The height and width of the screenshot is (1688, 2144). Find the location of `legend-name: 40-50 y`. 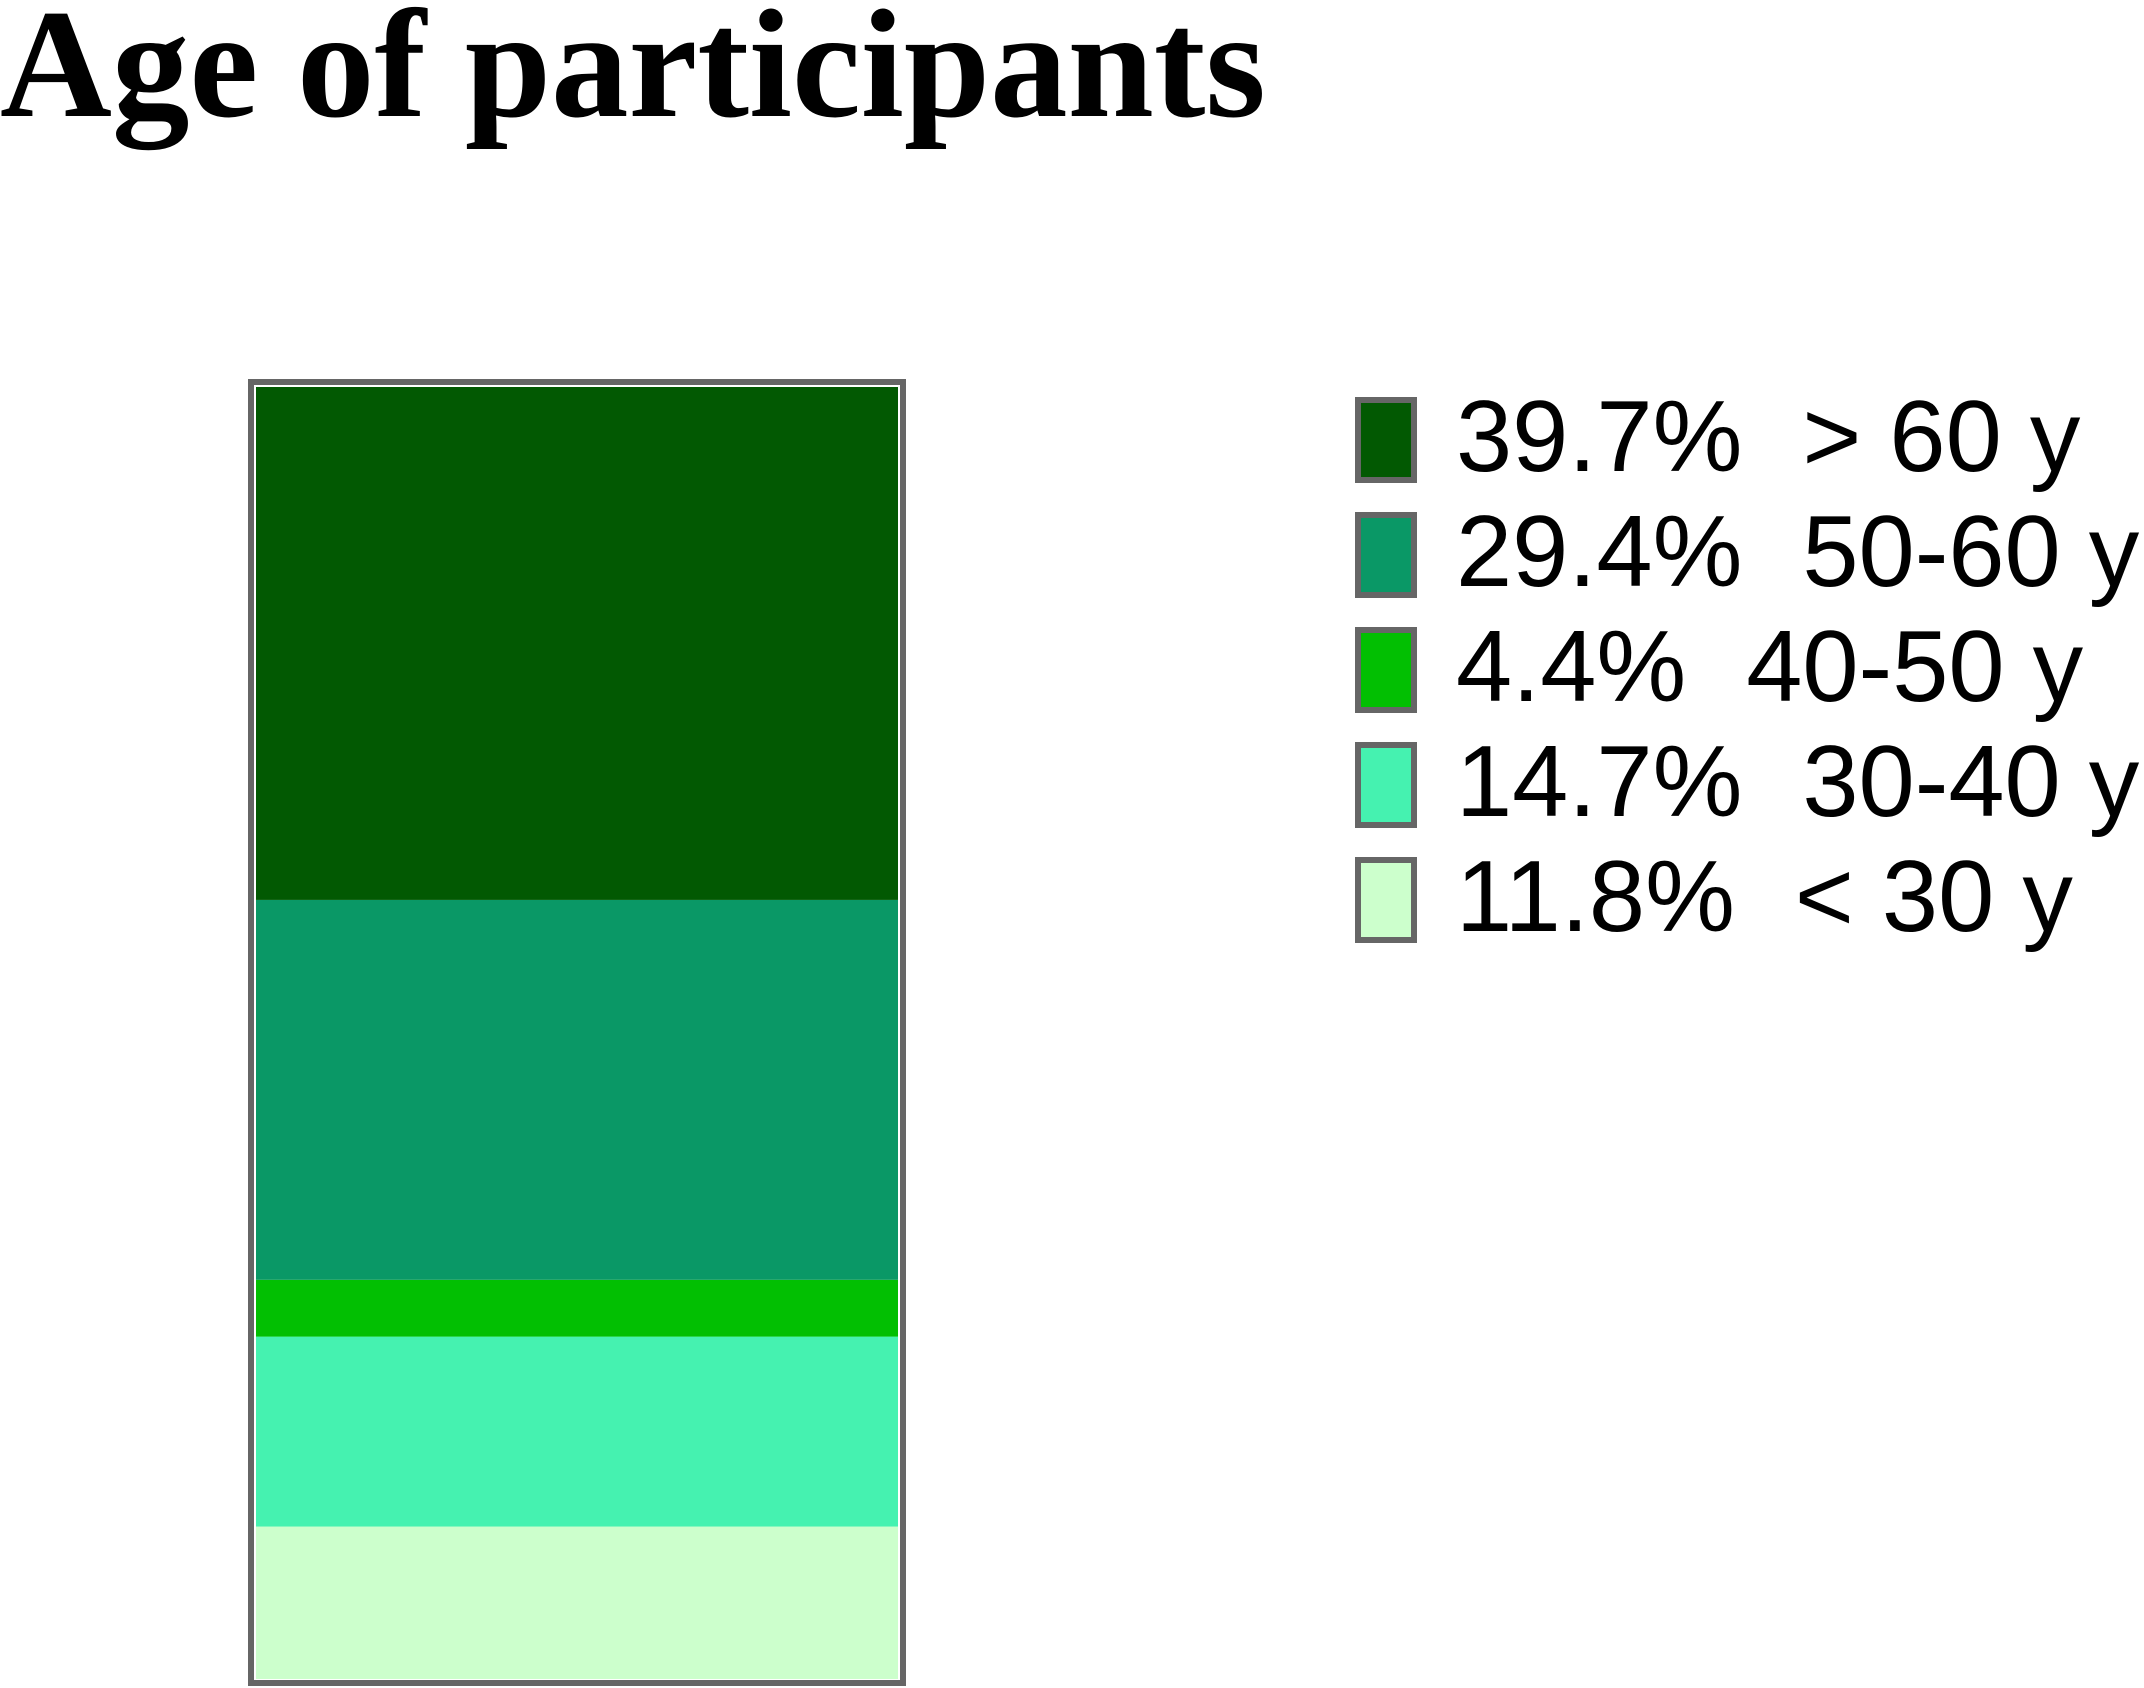

legend-name: 40-50 y is located at coordinates (1914, 667).